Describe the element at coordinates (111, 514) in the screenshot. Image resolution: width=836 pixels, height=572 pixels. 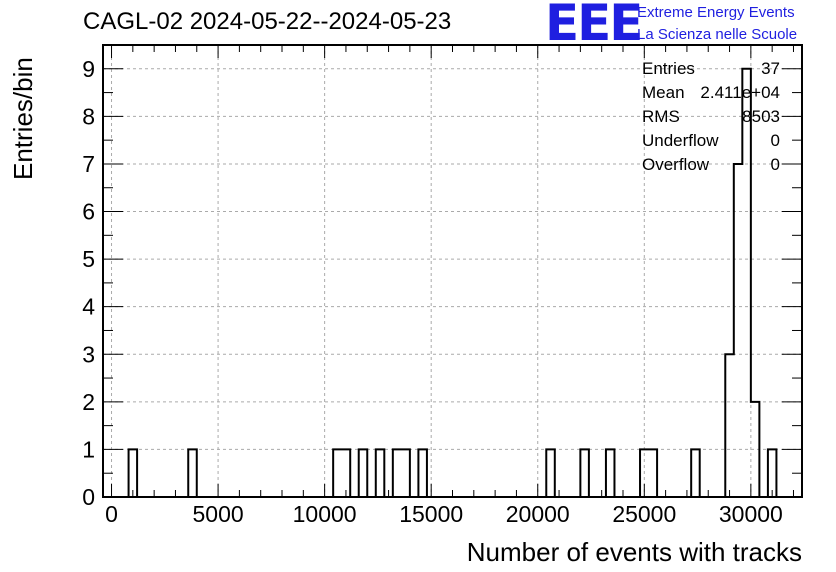
I see `x-tick-label: 0` at that location.